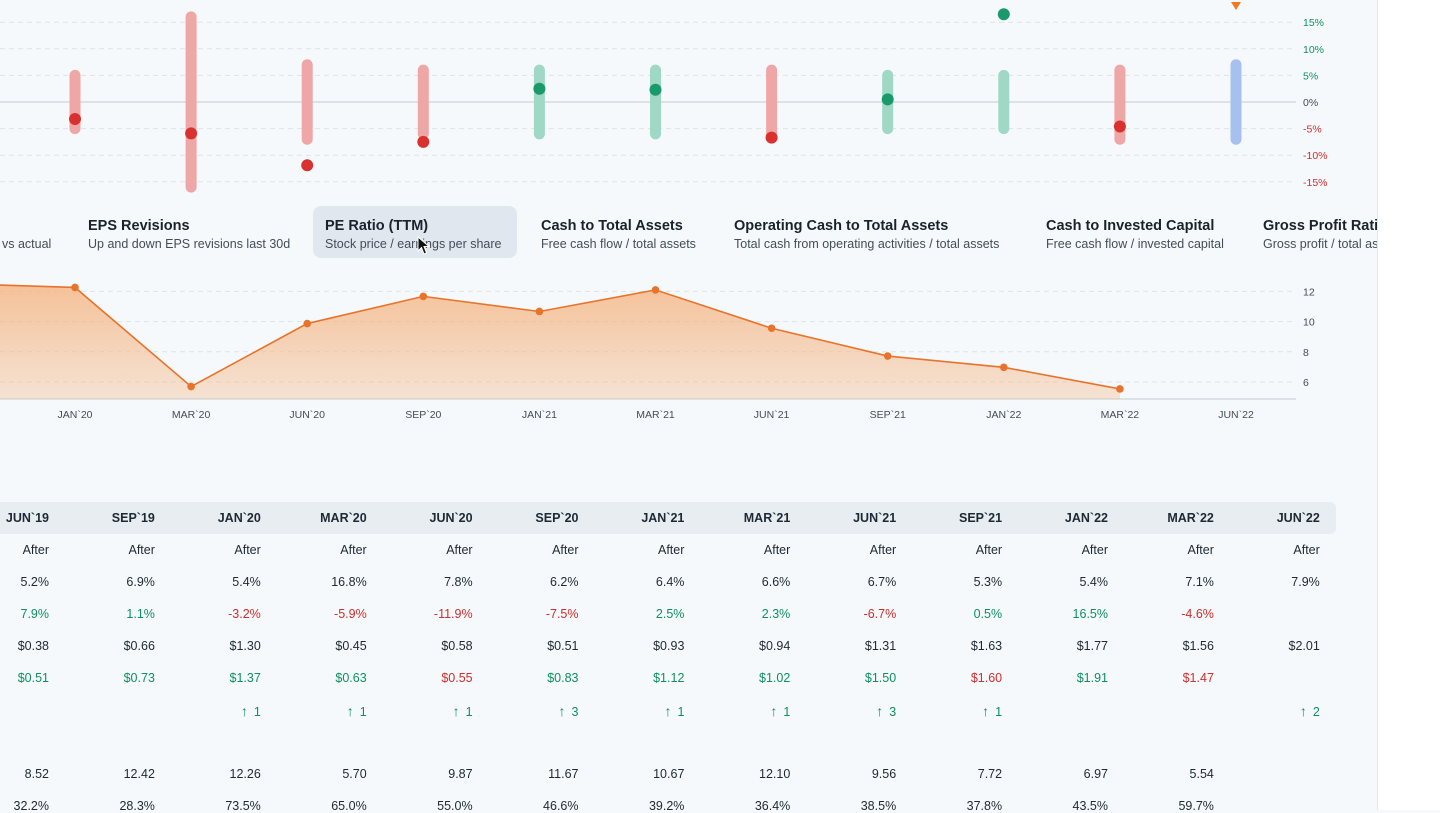  I want to click on table-cell-value: $0.63, so click(351, 678).